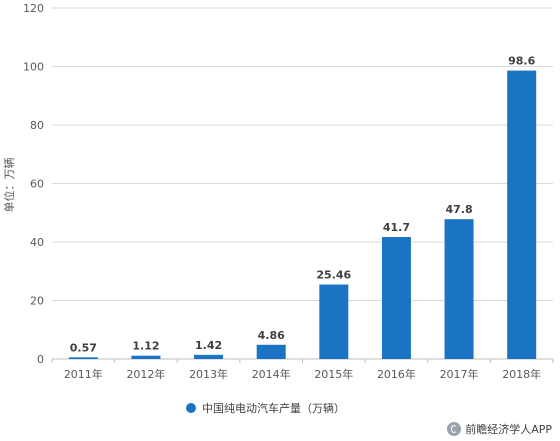  What do you see at coordinates (521, 374) in the screenshot?
I see `x-tick-label: 2018年` at bounding box center [521, 374].